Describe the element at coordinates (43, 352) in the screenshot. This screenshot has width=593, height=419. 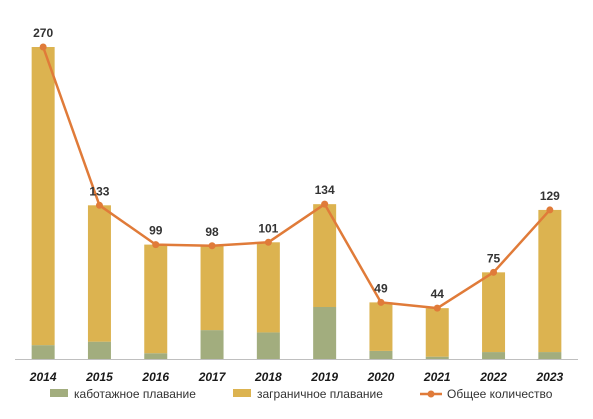
I see `bar-cabotage-2014` at that location.